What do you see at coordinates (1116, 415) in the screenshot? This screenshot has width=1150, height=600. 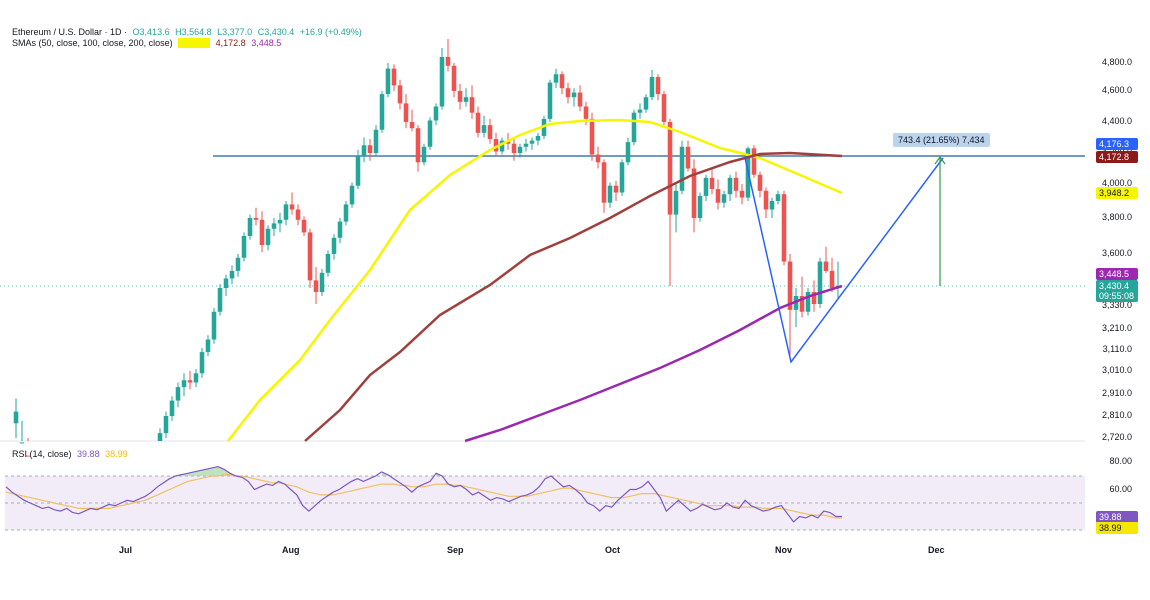 I see `price-tick-label: 2,810.0` at bounding box center [1116, 415].